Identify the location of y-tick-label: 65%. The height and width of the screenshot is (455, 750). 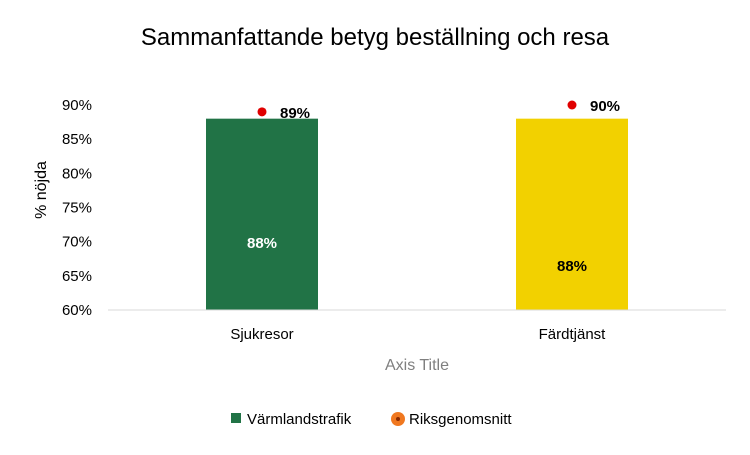
(77, 276).